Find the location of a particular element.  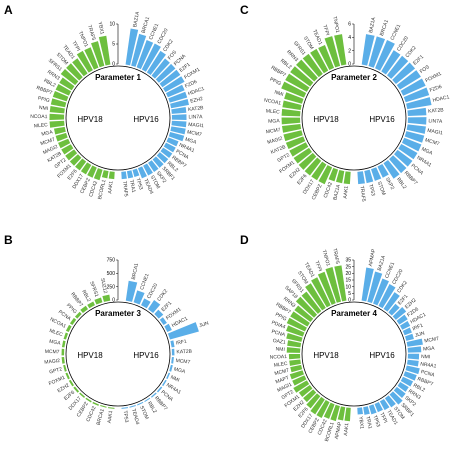

gene-label: BCORL1 is located at coordinates (102, 189).